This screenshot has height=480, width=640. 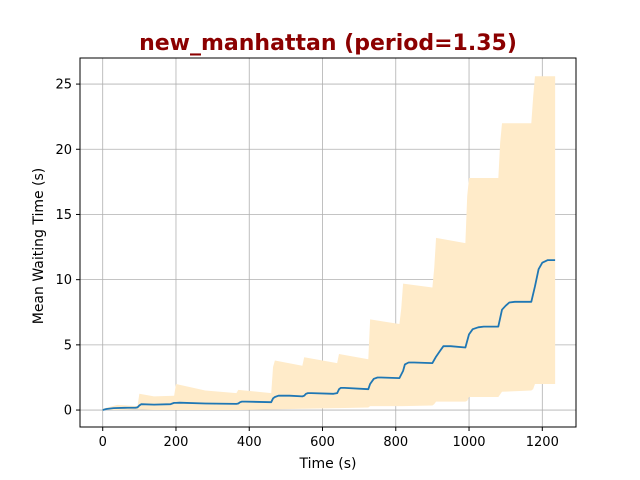 I want to click on y-tick-label: 25, so click(x=63, y=85).